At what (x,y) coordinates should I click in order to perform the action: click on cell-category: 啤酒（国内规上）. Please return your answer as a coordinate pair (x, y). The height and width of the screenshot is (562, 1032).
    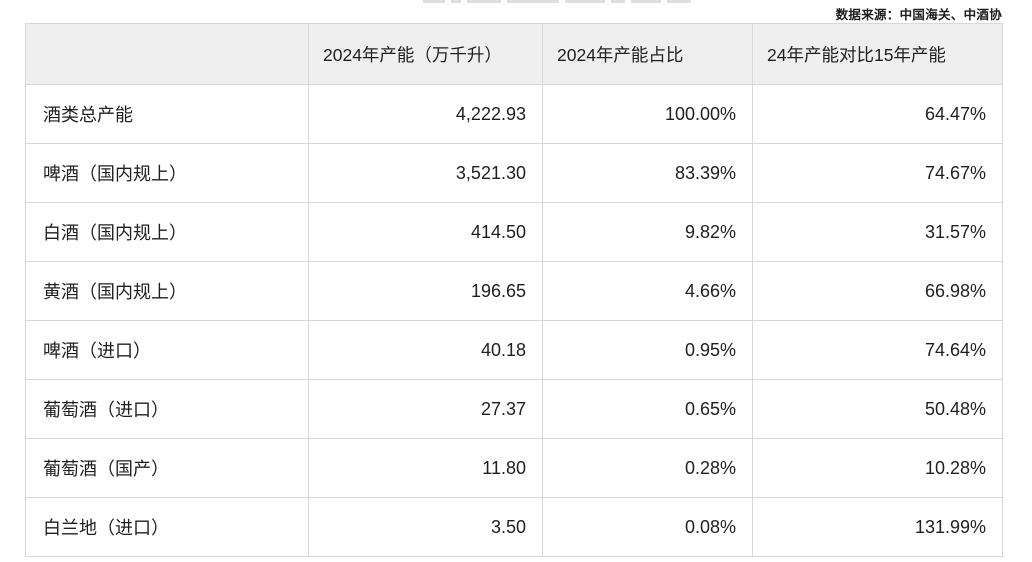
    Looking at the image, I should click on (167, 173).